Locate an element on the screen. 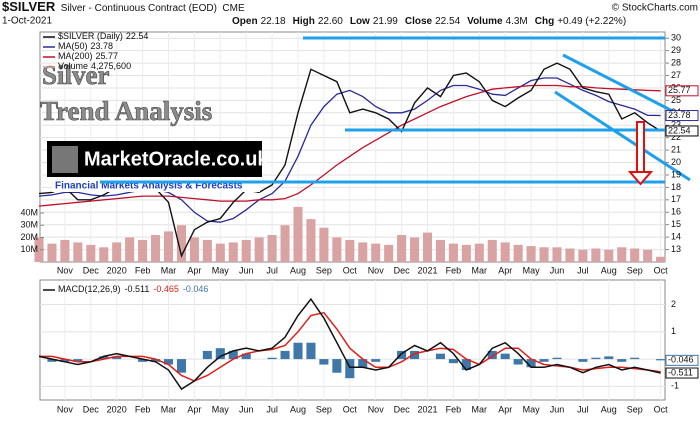 This screenshot has height=421, width=700. value-flag-text: -0.046 is located at coordinates (681, 360).